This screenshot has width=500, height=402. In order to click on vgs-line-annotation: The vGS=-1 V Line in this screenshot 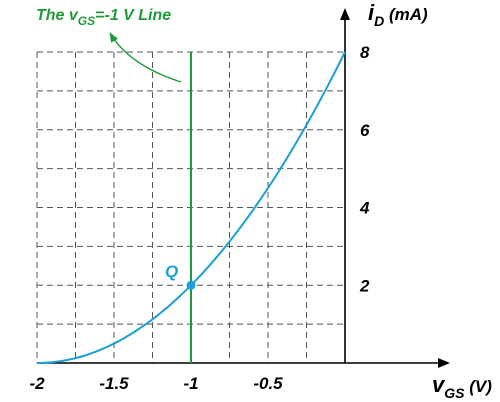, I will do `click(103, 17)`.